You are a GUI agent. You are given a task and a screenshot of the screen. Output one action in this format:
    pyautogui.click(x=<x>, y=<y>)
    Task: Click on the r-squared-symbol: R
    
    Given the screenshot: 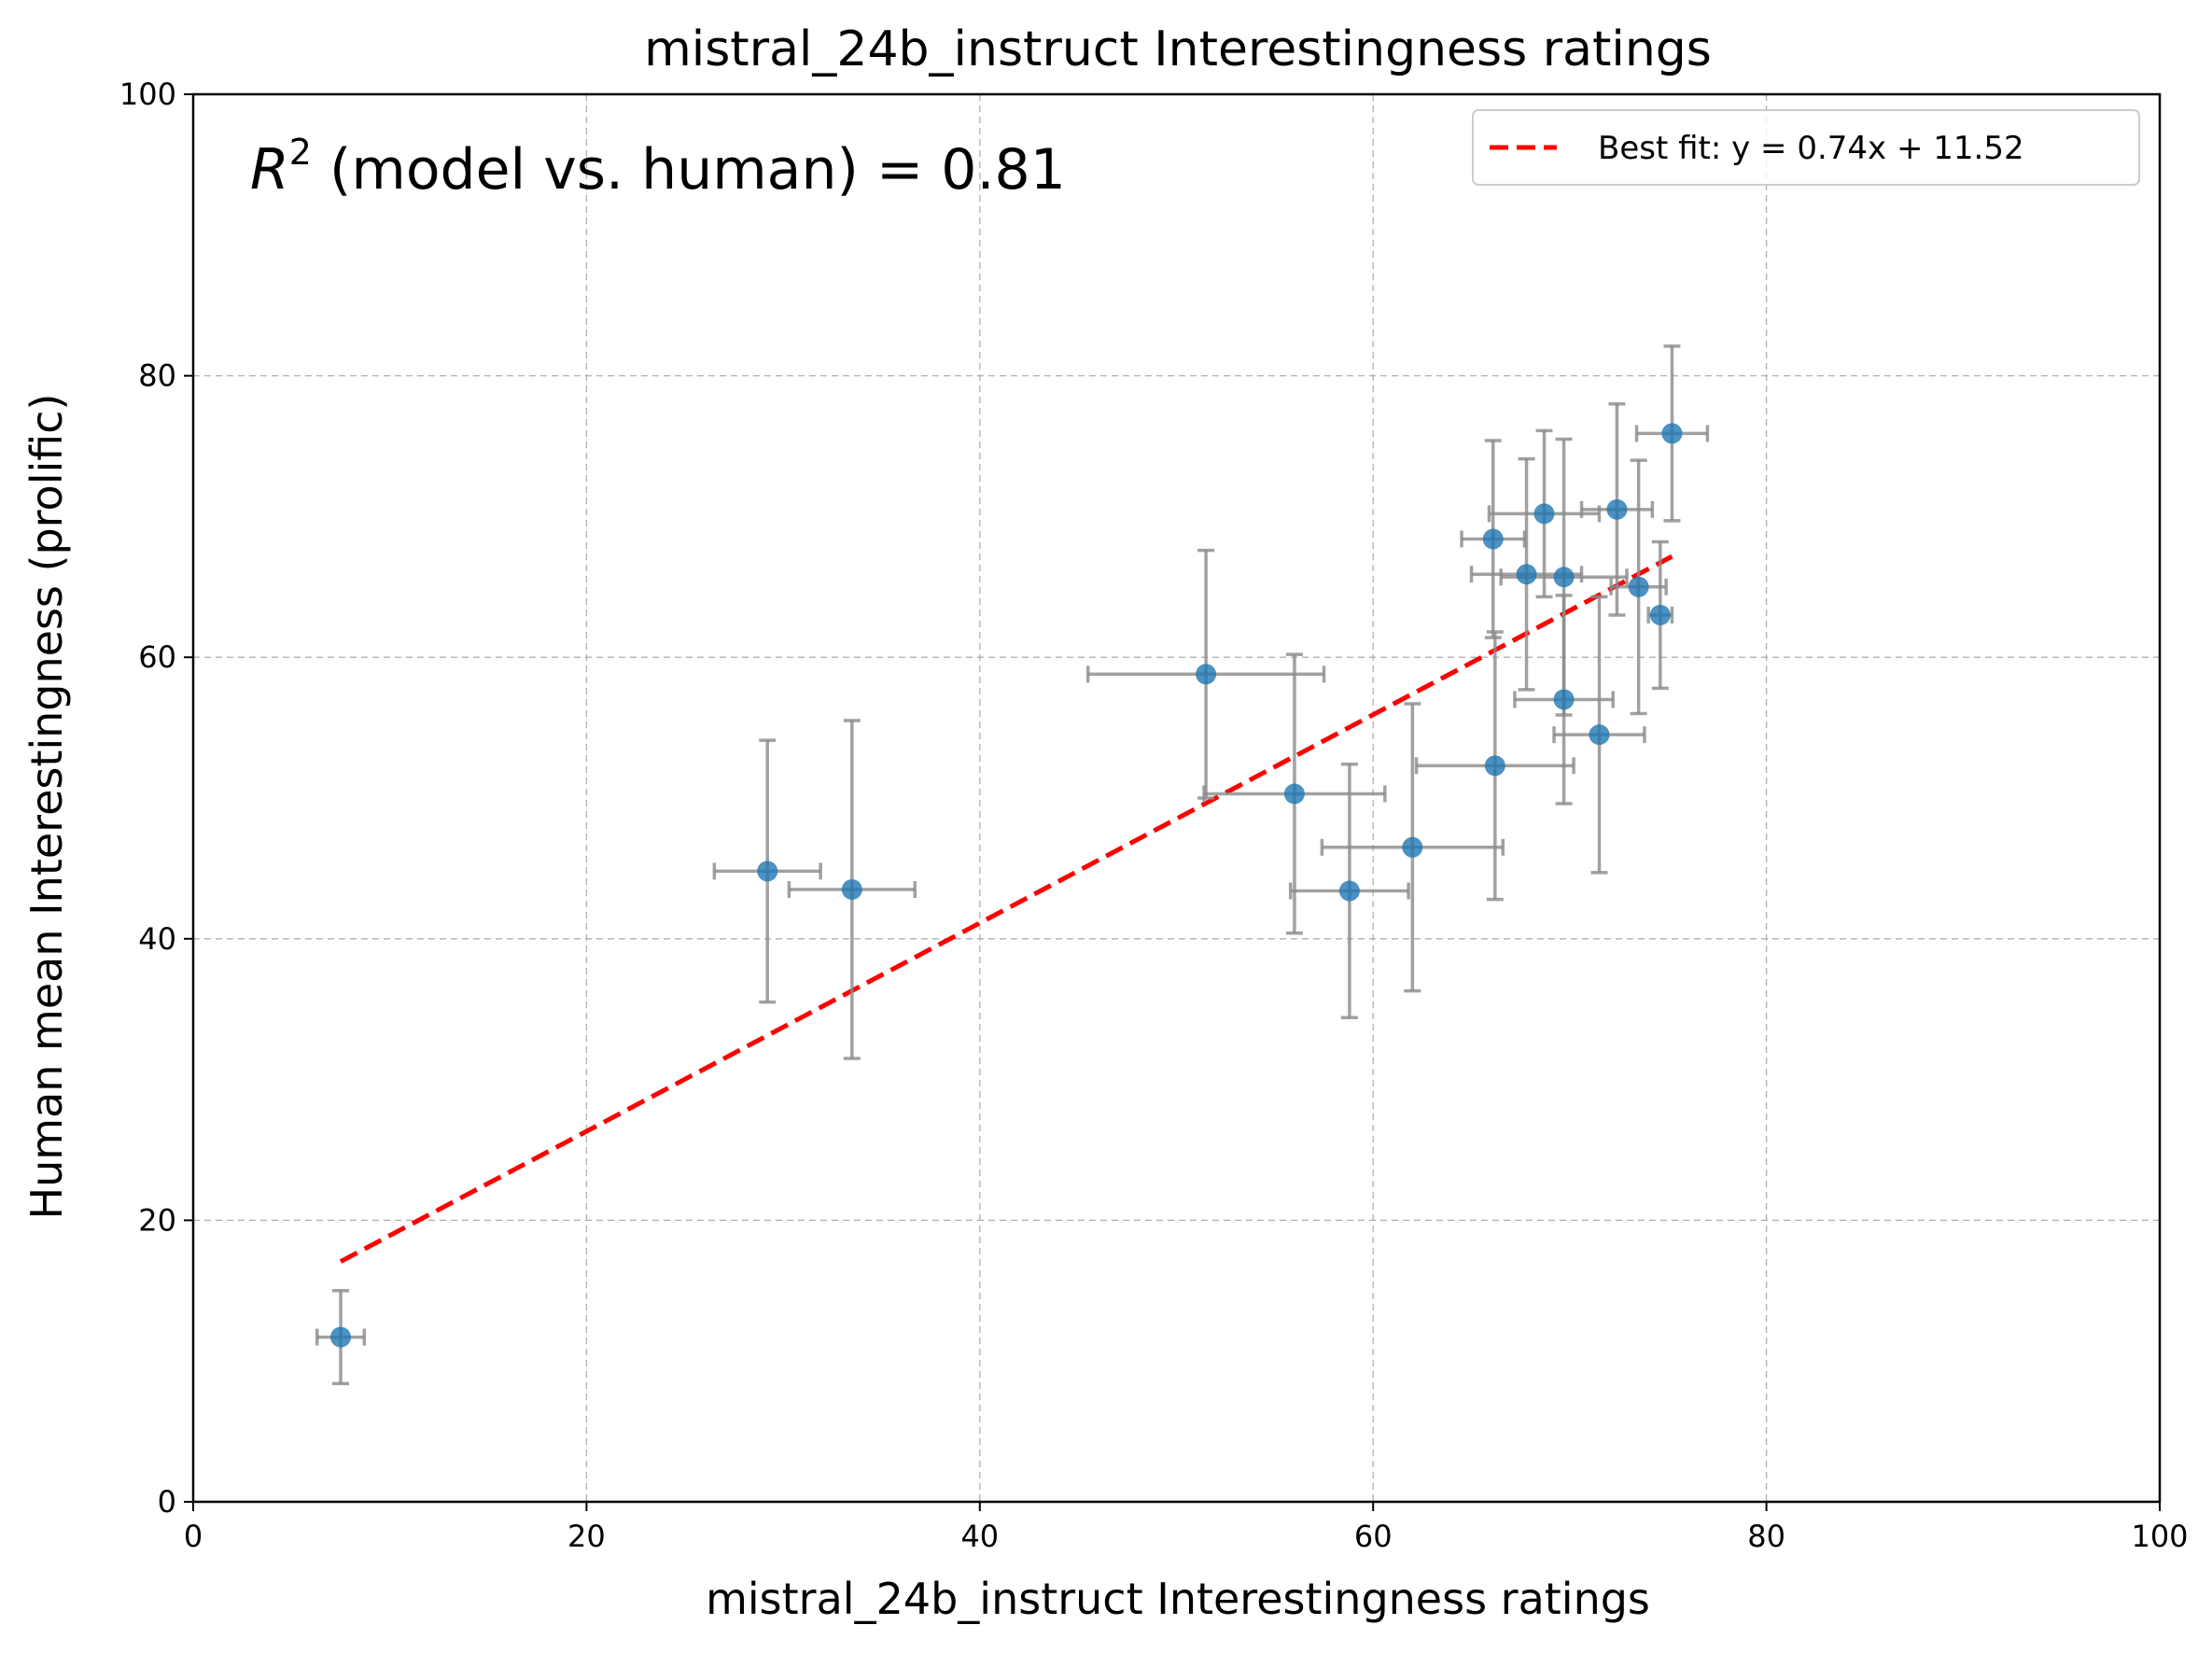 What is the action you would take?
    pyautogui.click(x=269, y=170)
    